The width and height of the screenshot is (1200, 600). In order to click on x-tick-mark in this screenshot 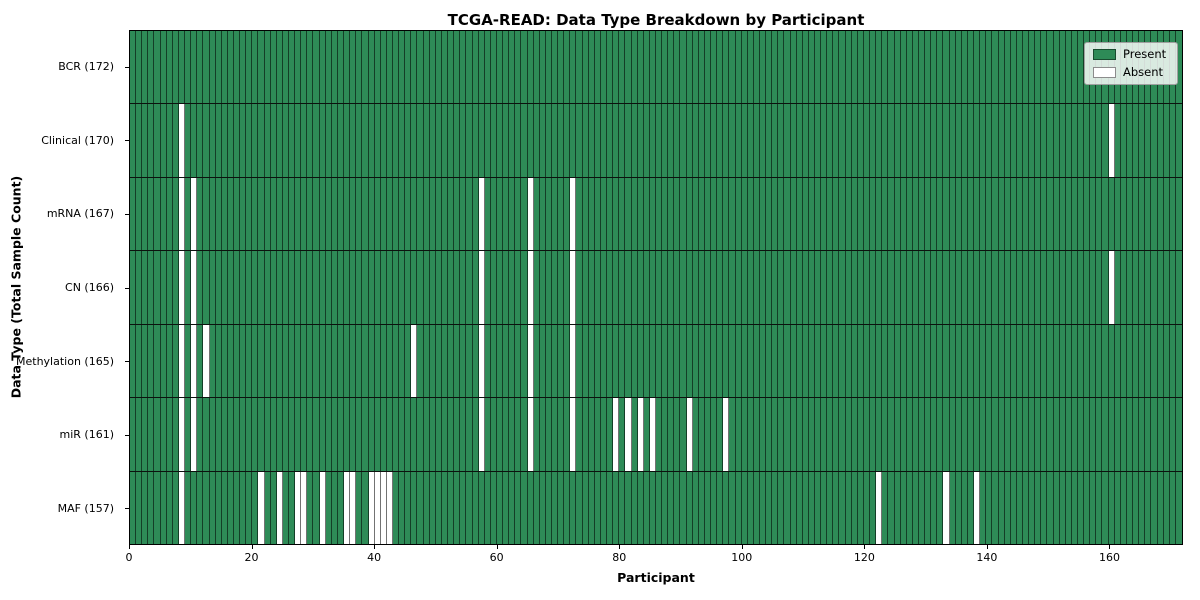, I will do `click(865, 547)`.